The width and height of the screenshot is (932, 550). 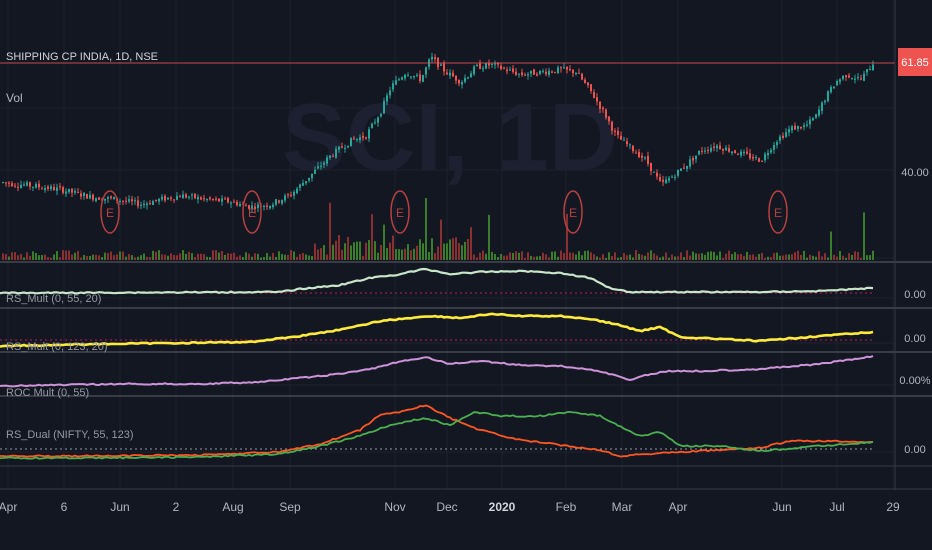 I want to click on indicator-axis-1: 0.00, so click(x=914, y=295).